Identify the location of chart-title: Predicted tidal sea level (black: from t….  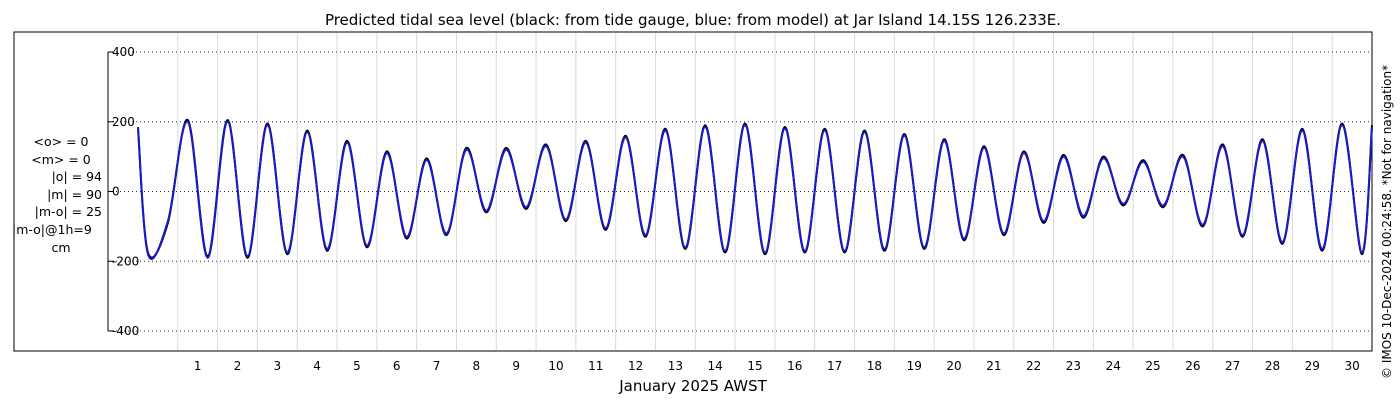
(693, 20).